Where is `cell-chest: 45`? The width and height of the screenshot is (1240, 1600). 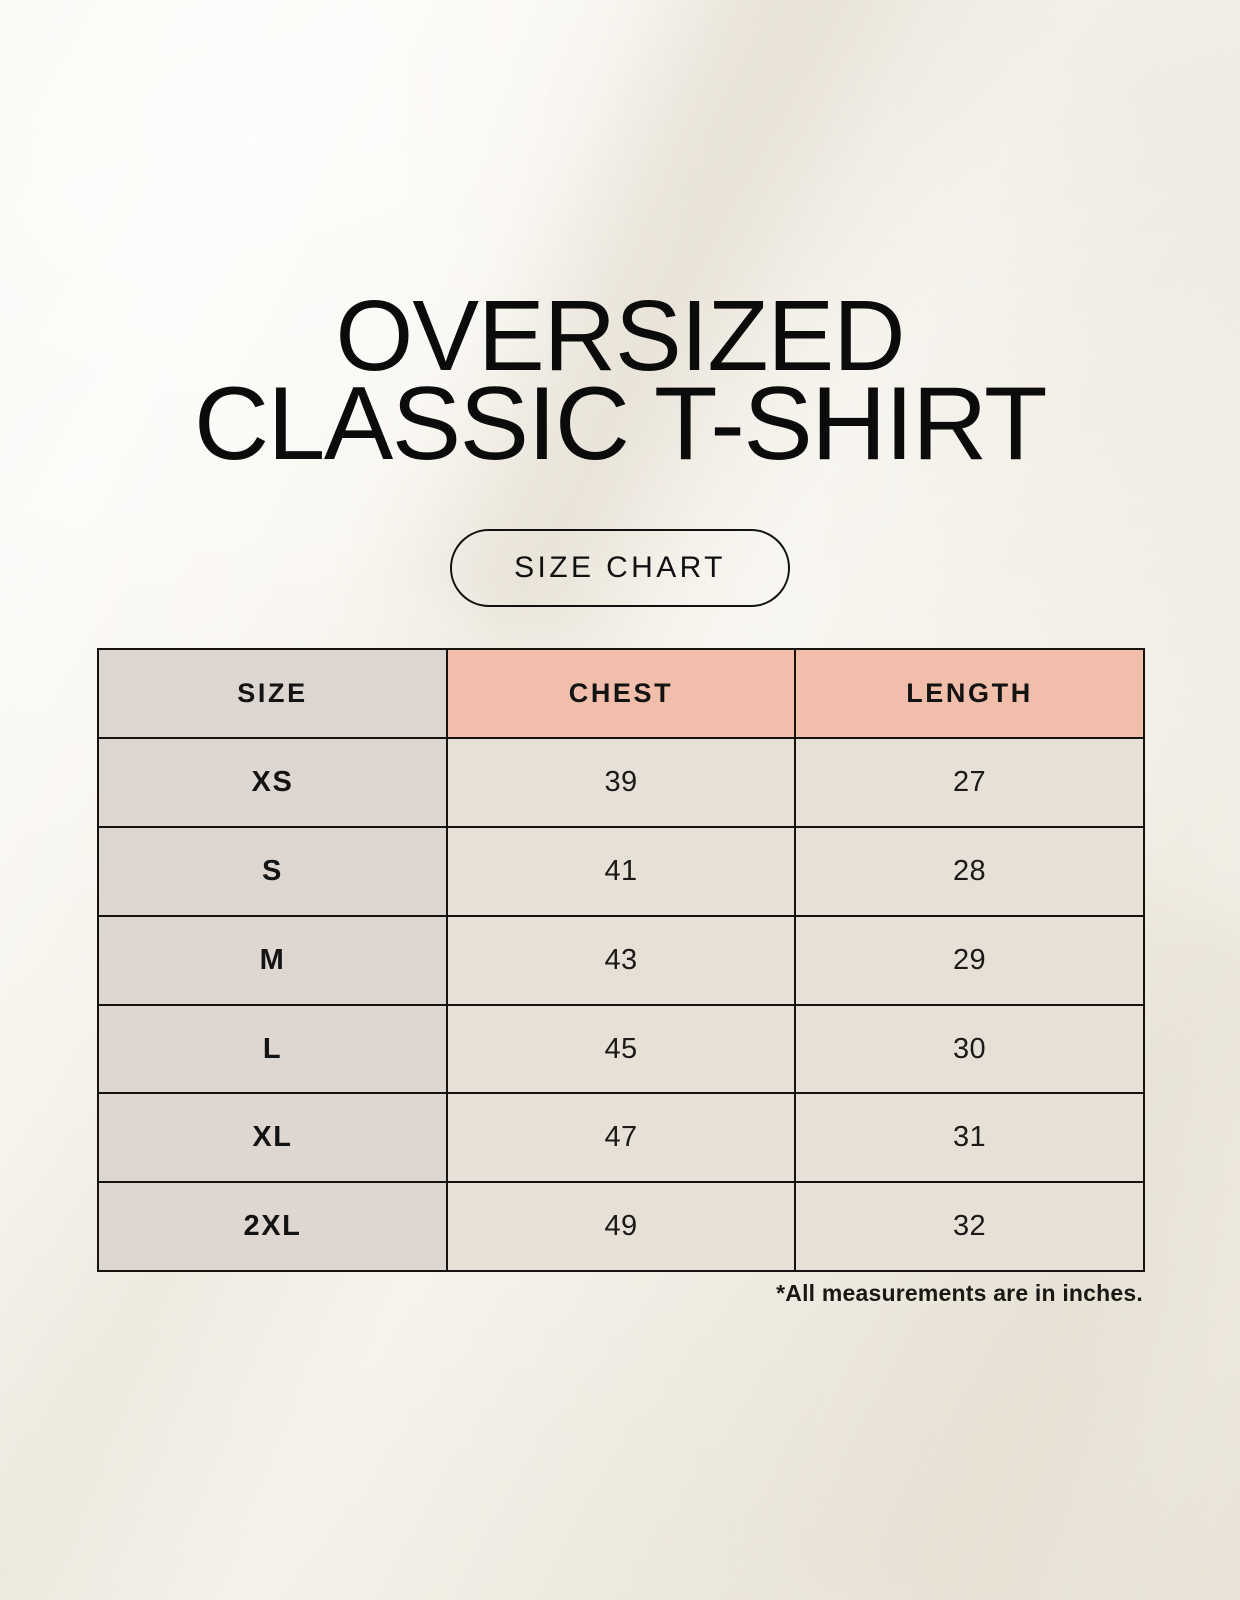 cell-chest: 45 is located at coordinates (621, 1049).